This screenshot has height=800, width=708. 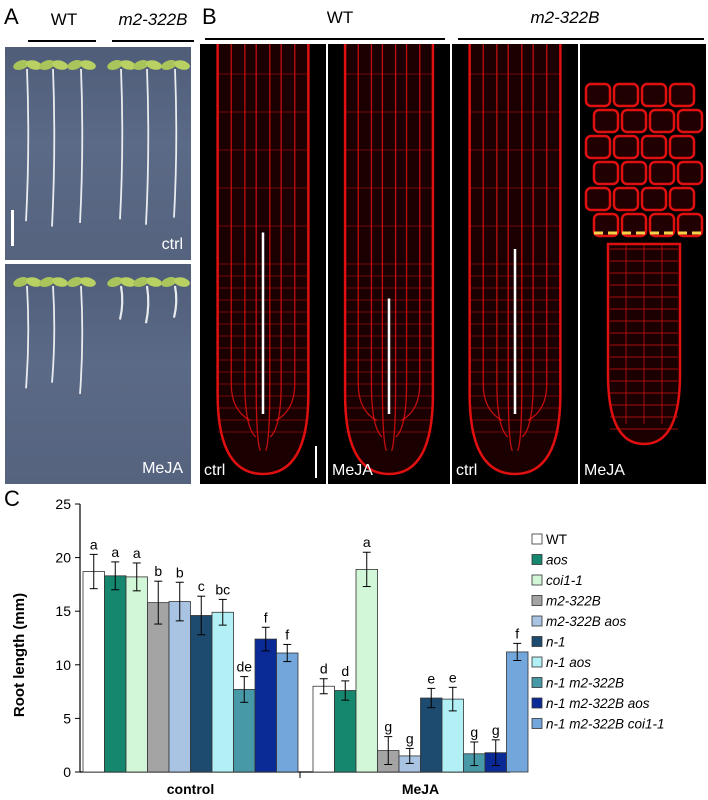 What do you see at coordinates (162, 468) in the screenshot?
I see `plate-meja-label: MeJA` at bounding box center [162, 468].